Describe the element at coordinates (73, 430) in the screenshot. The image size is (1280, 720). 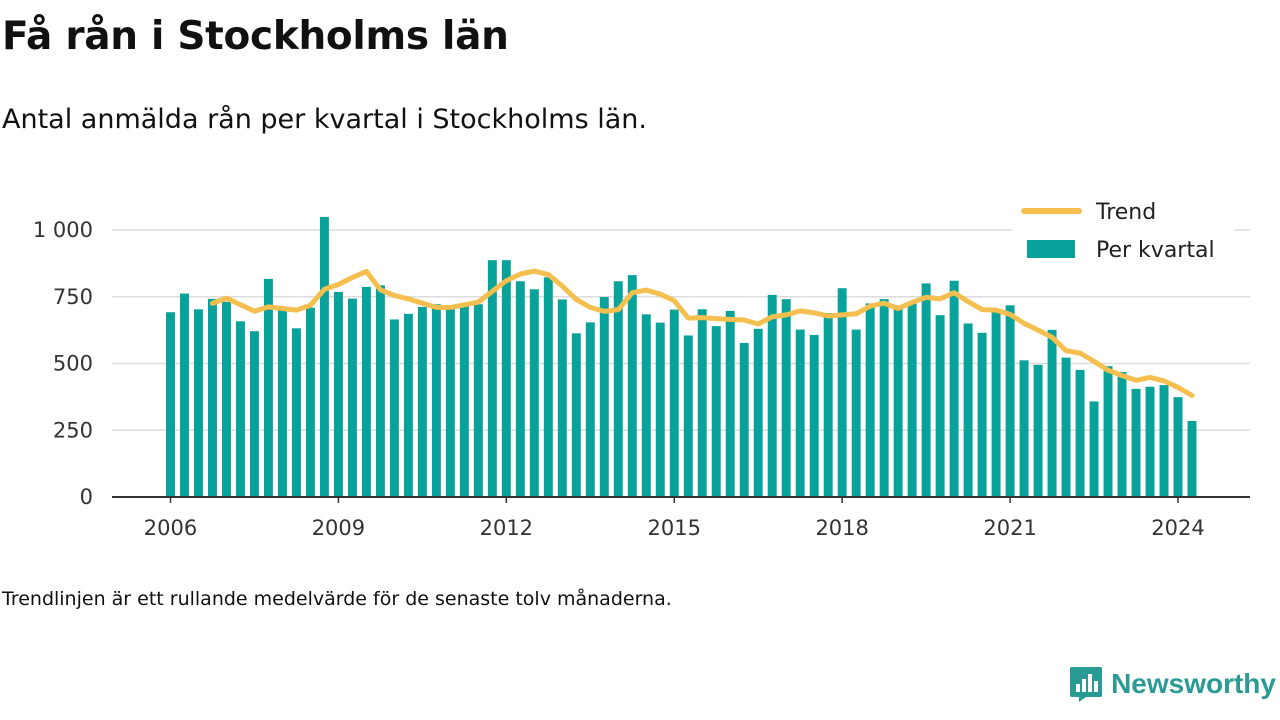
I see `y-tick-label: 250` at that location.